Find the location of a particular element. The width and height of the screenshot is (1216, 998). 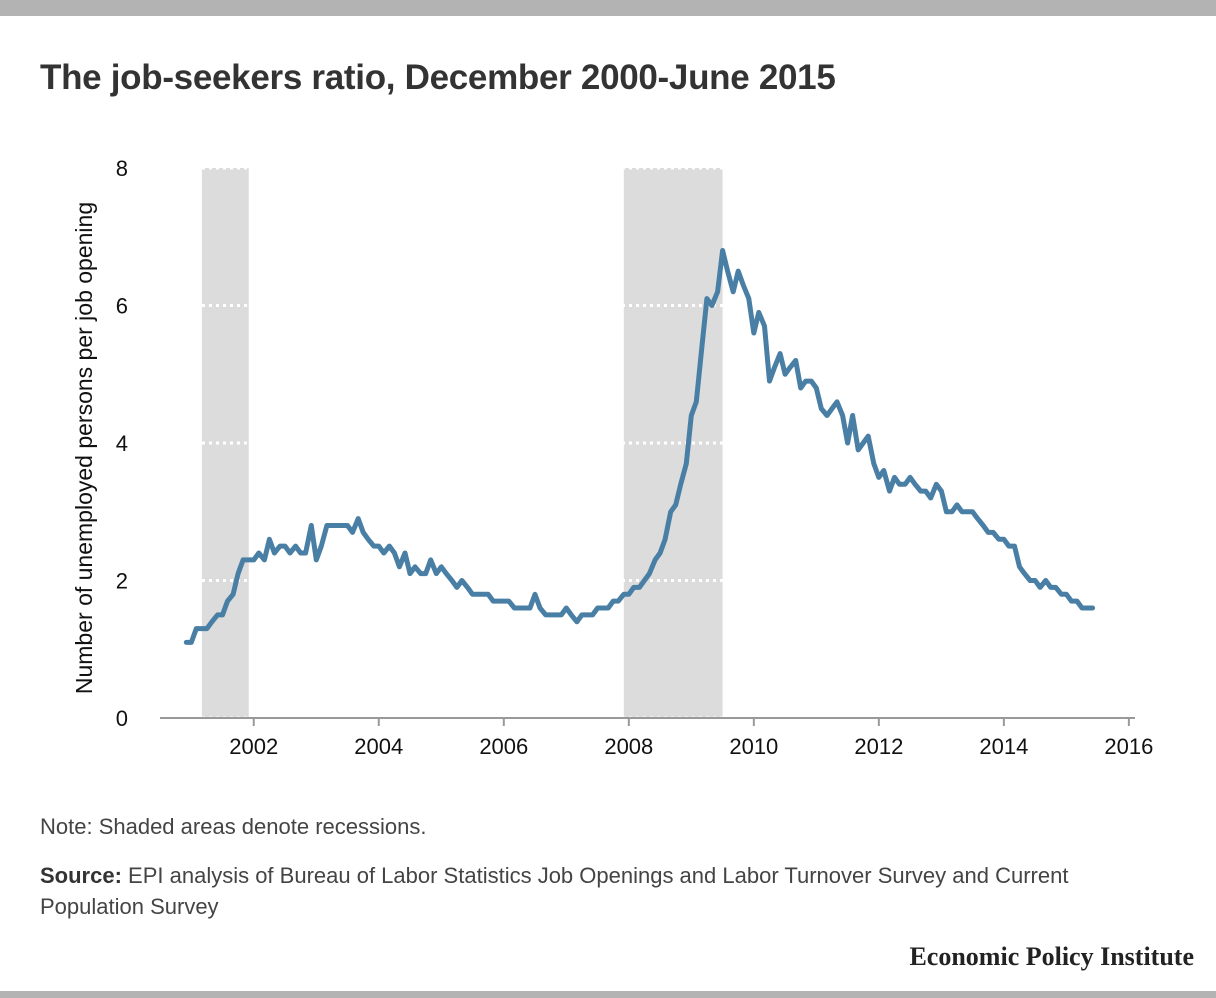

x-tick-label-2006: 2006 is located at coordinates (503, 746).